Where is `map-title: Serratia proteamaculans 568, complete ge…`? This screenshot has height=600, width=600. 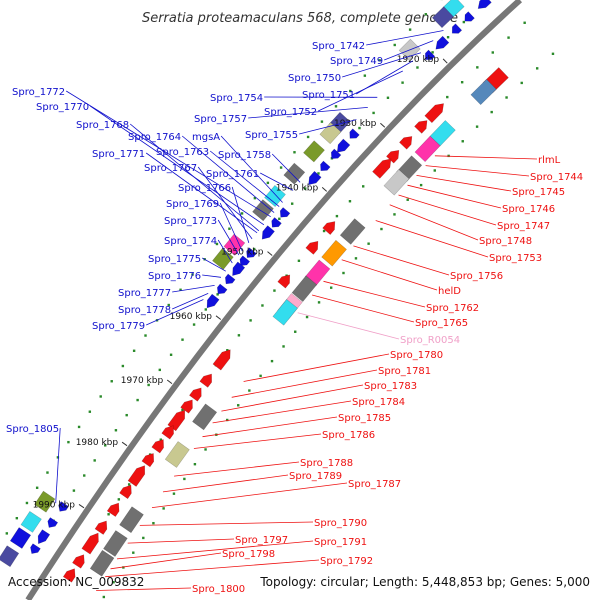
map-title: Serratia proteamaculans 568, complete ge… is located at coordinates (300, 18).